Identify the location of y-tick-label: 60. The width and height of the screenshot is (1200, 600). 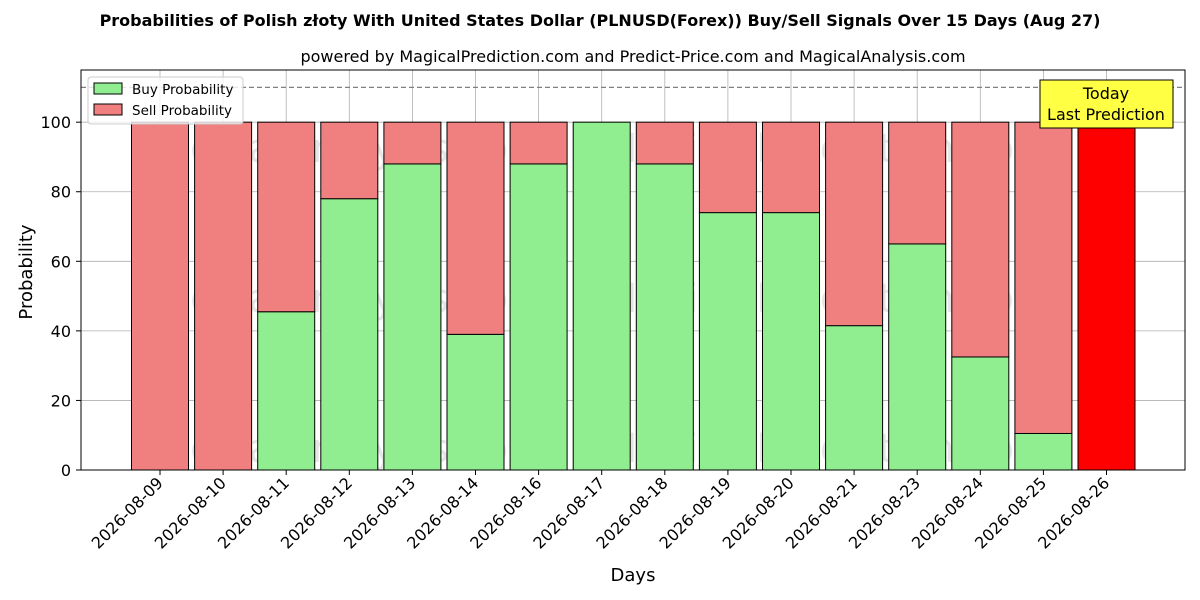
(61, 261).